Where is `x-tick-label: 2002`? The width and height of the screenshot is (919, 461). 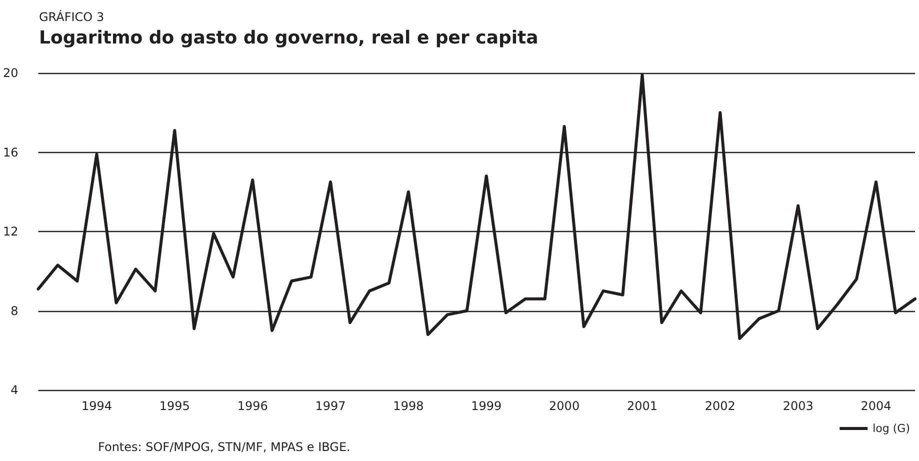
x-tick-label: 2002 is located at coordinates (720, 406).